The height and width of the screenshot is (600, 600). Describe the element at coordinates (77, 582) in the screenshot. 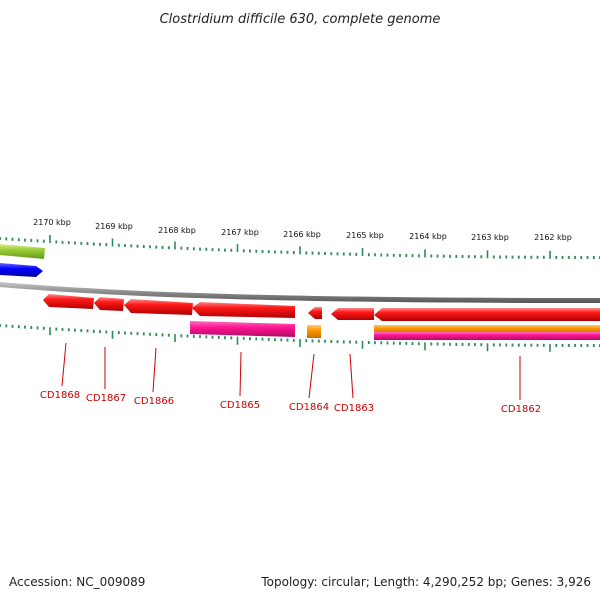

I see `accession-text: Accession: NC_009089` at that location.